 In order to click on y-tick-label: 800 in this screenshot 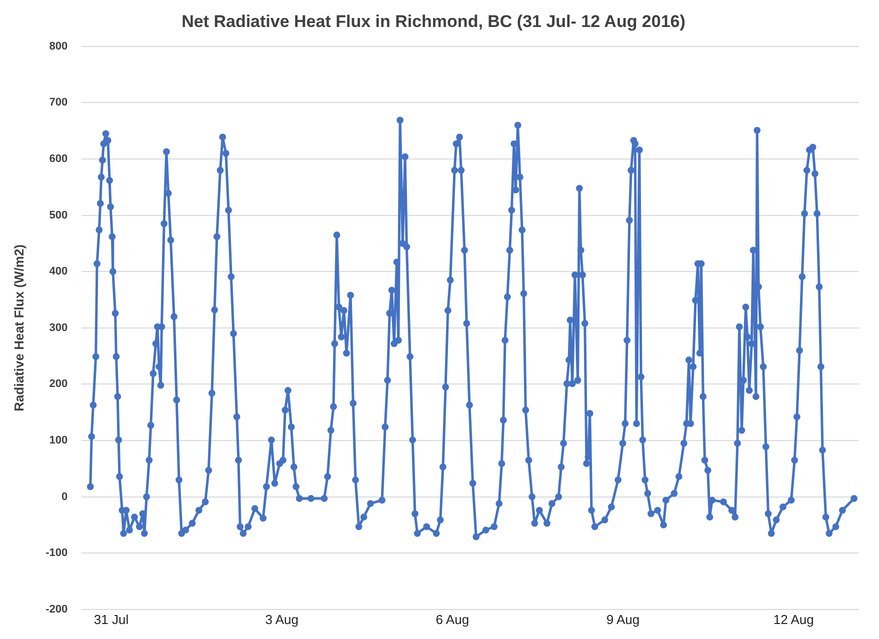, I will do `click(58, 46)`.